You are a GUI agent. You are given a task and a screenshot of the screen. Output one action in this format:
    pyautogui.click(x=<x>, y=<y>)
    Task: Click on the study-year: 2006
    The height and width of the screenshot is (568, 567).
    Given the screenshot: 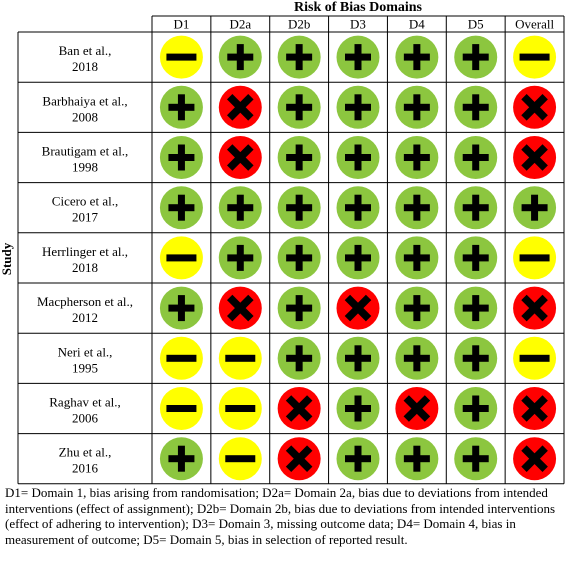 What is the action you would take?
    pyautogui.click(x=85, y=418)
    